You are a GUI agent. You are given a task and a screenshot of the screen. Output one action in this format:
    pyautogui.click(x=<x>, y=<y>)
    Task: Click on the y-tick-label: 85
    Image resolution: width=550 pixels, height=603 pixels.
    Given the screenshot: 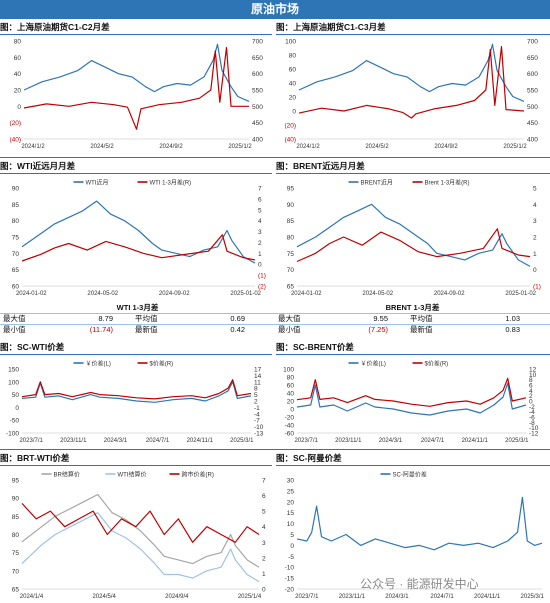 What is the action you would take?
    pyautogui.click(x=16, y=205)
    